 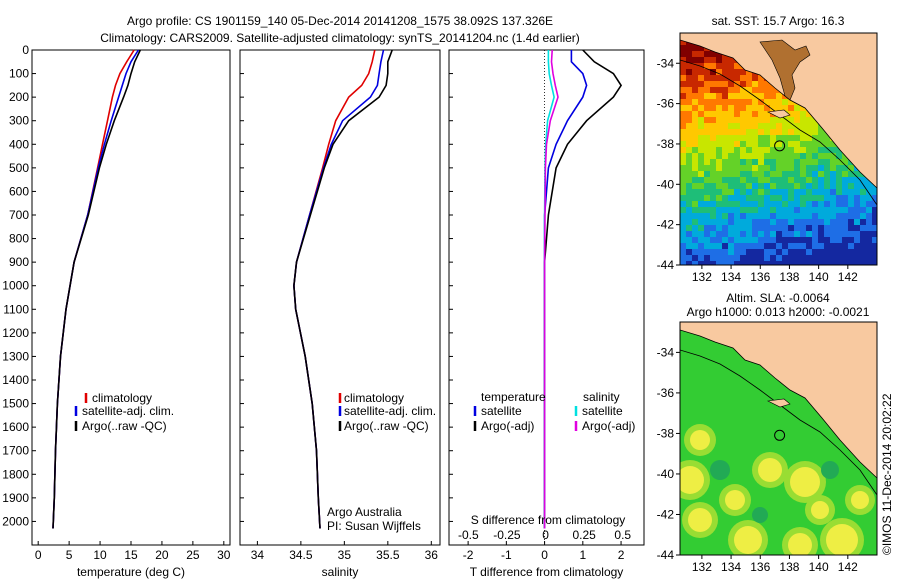 I want to click on y-tick-label: 1400, so click(x=15, y=380).